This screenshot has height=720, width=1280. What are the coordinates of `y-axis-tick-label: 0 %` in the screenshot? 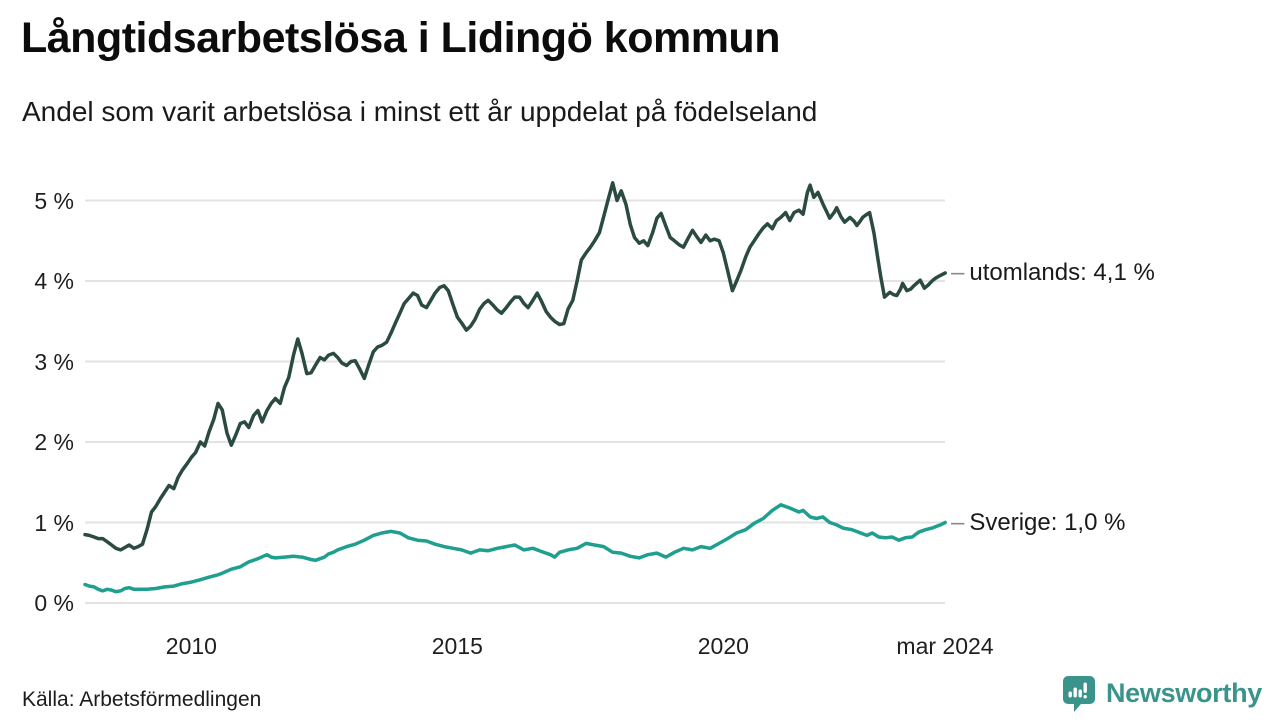 It's located at (54, 603).